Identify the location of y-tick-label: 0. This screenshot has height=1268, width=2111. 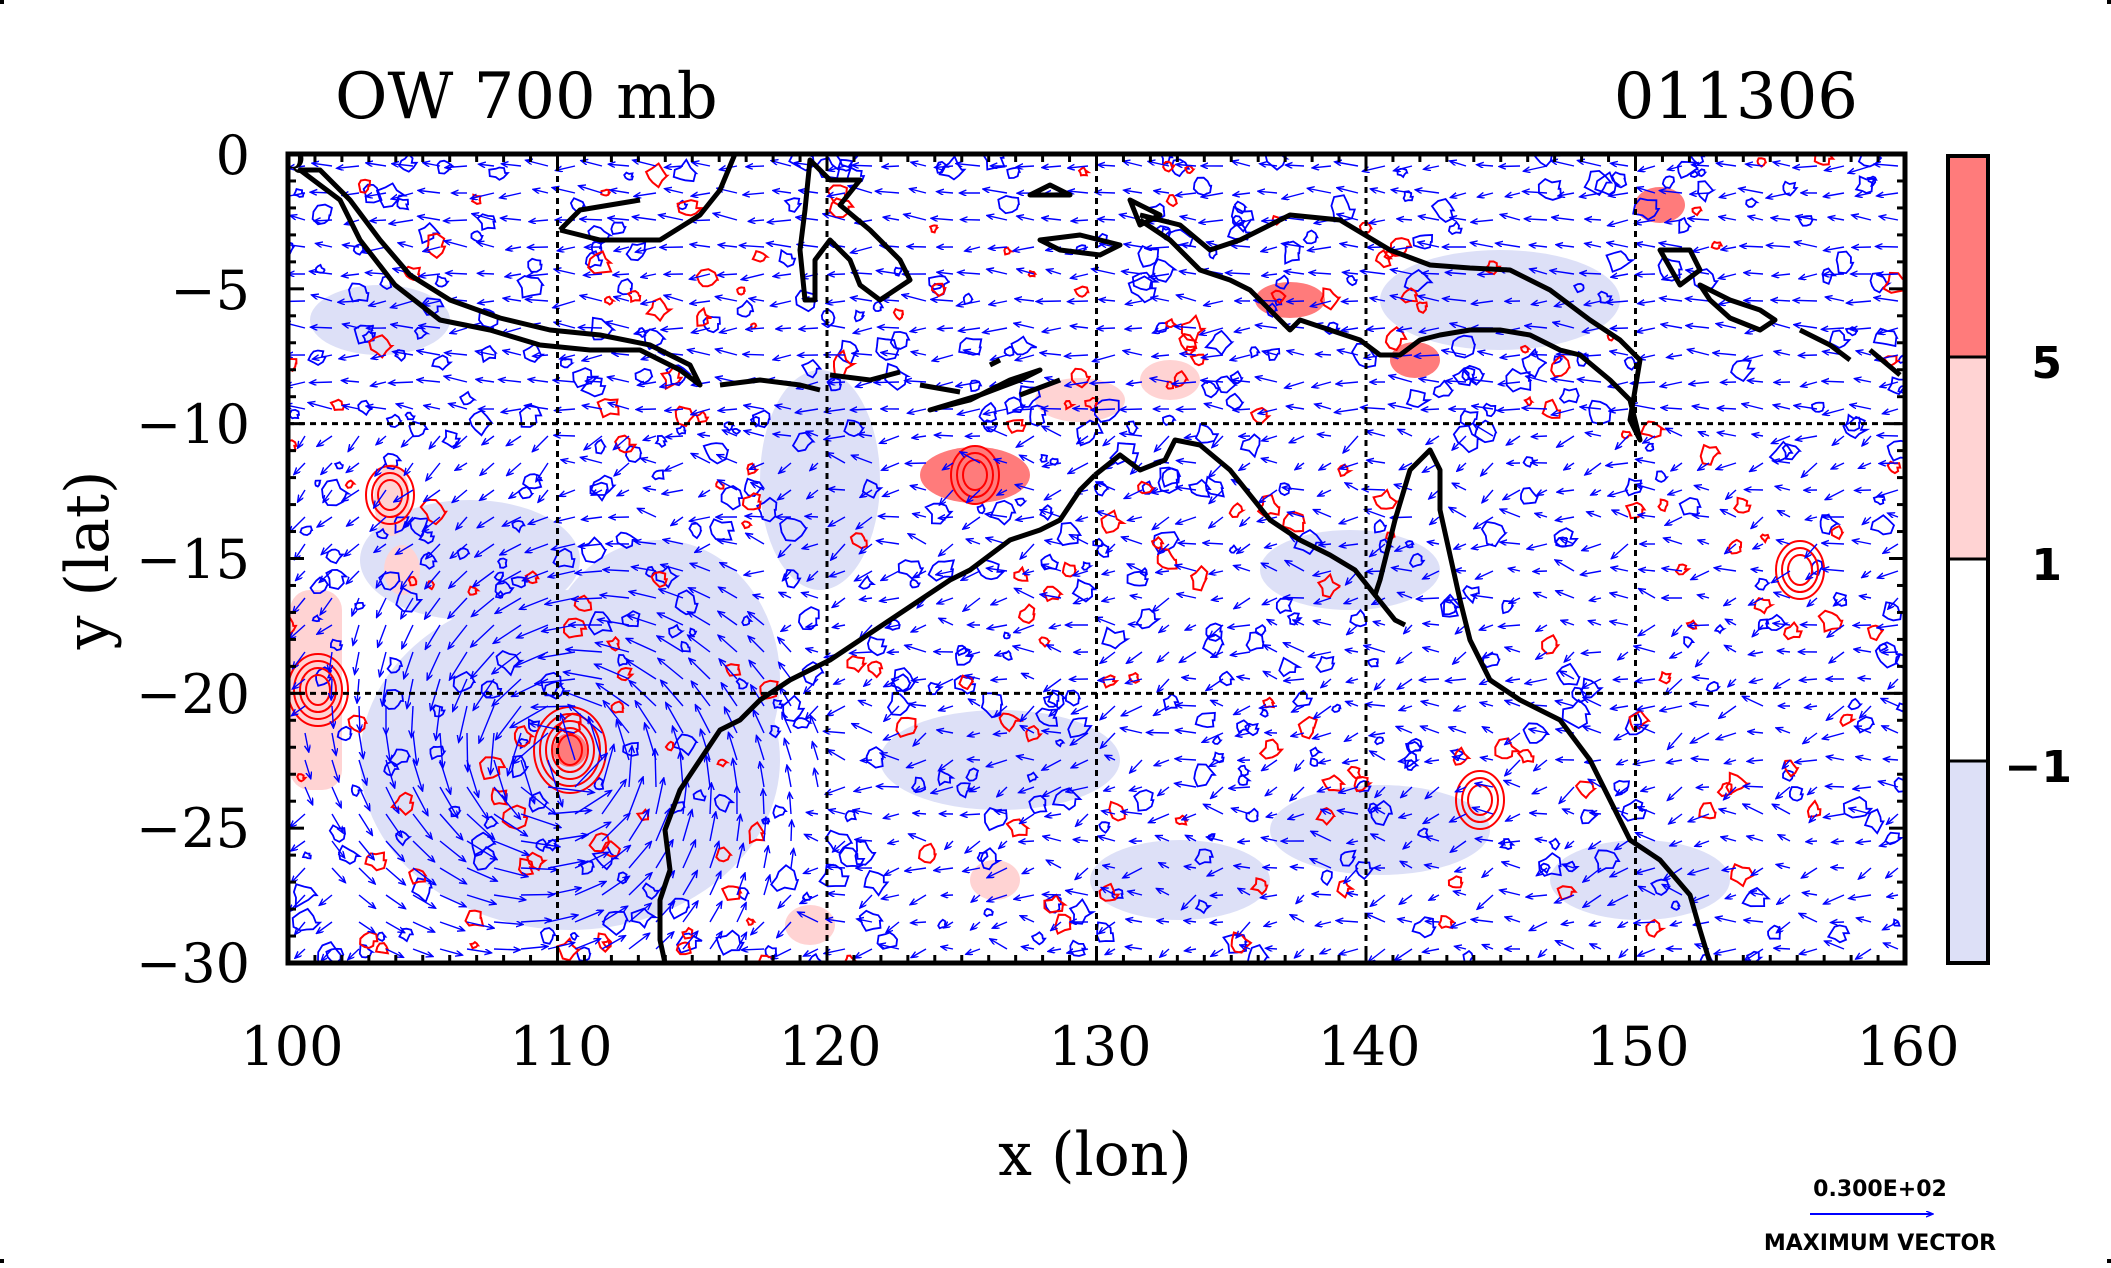
(233, 155).